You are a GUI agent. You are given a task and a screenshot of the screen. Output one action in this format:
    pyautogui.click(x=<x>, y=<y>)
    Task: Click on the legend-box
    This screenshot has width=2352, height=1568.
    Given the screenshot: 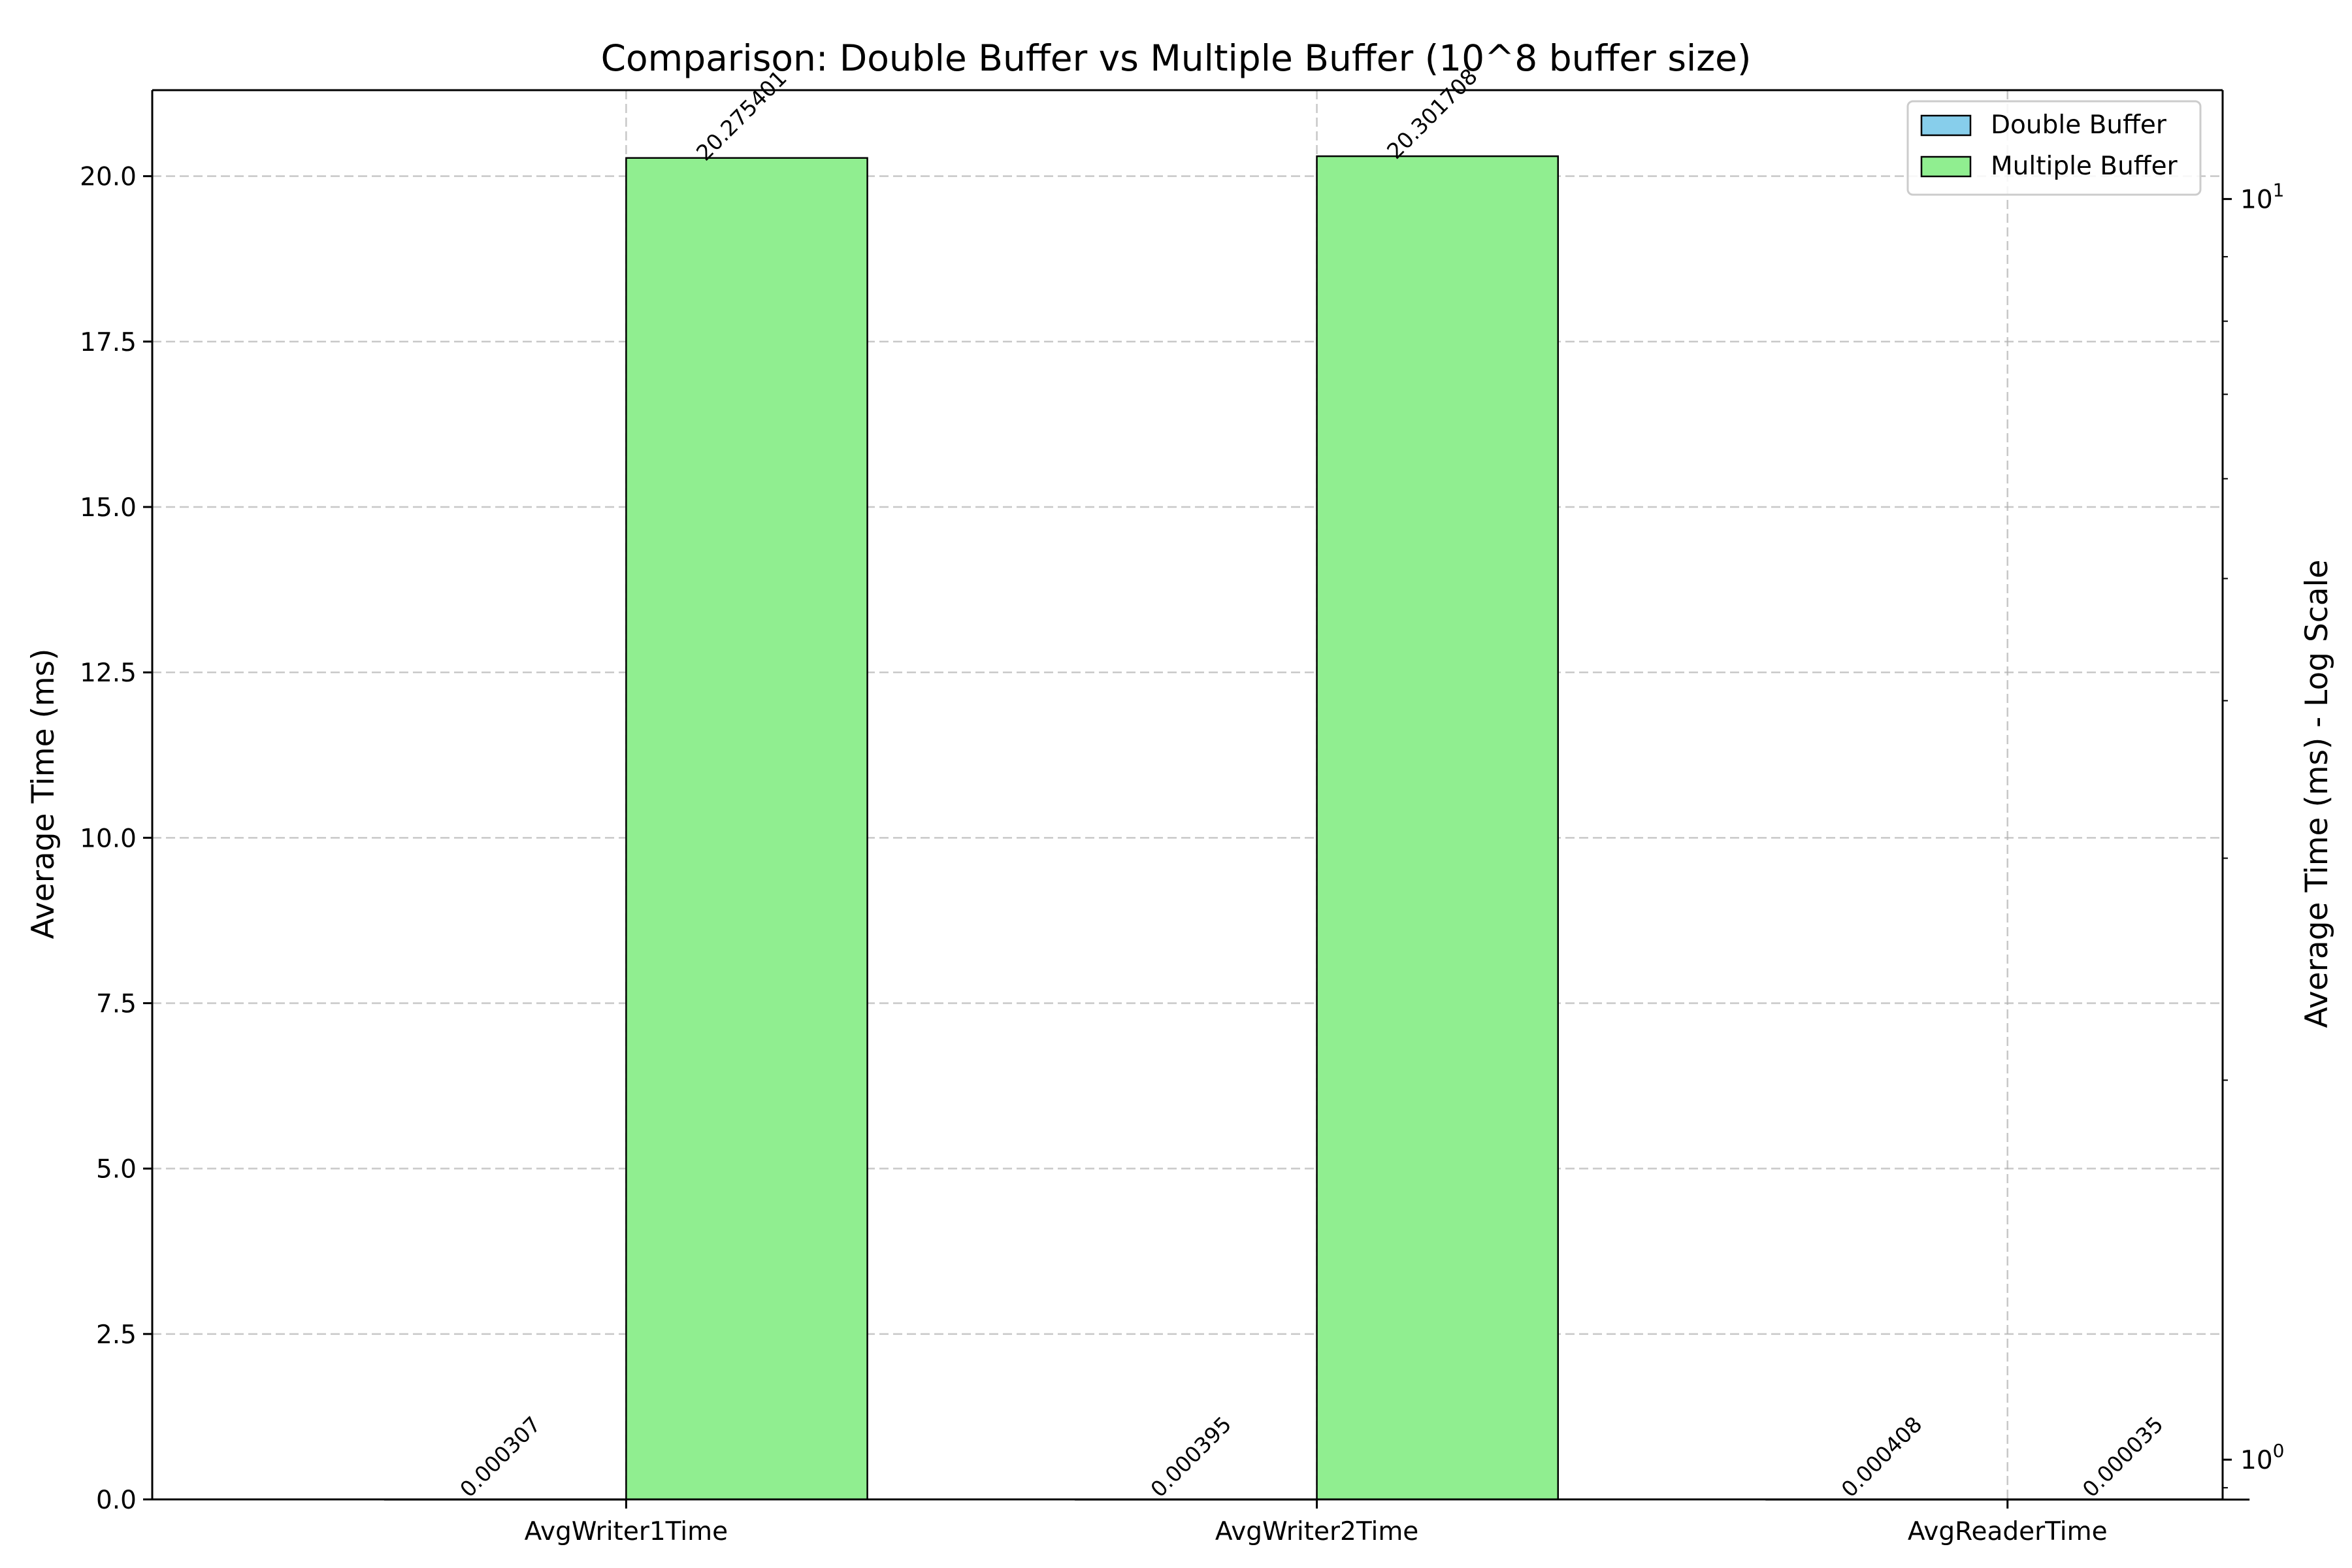 What is the action you would take?
    pyautogui.click(x=2054, y=148)
    